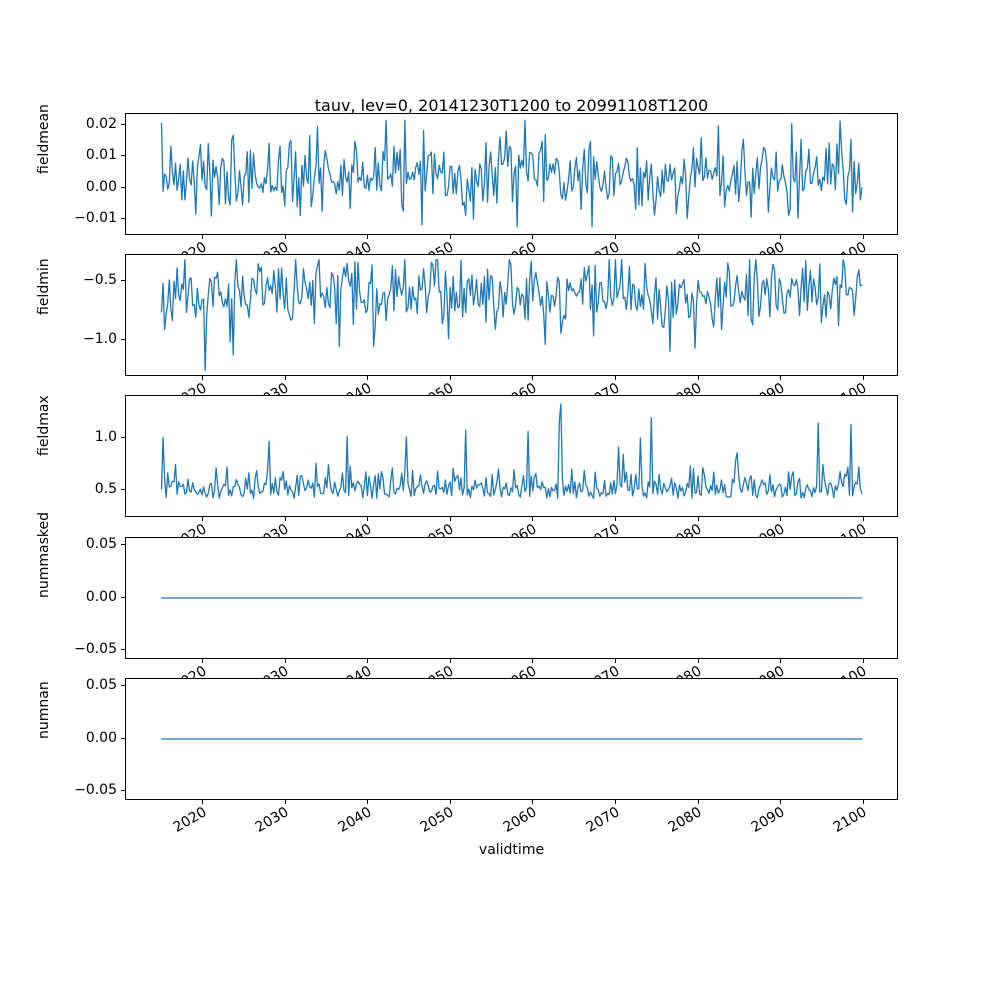  I want to click on plot-area-fieldmax, so click(511, 456).